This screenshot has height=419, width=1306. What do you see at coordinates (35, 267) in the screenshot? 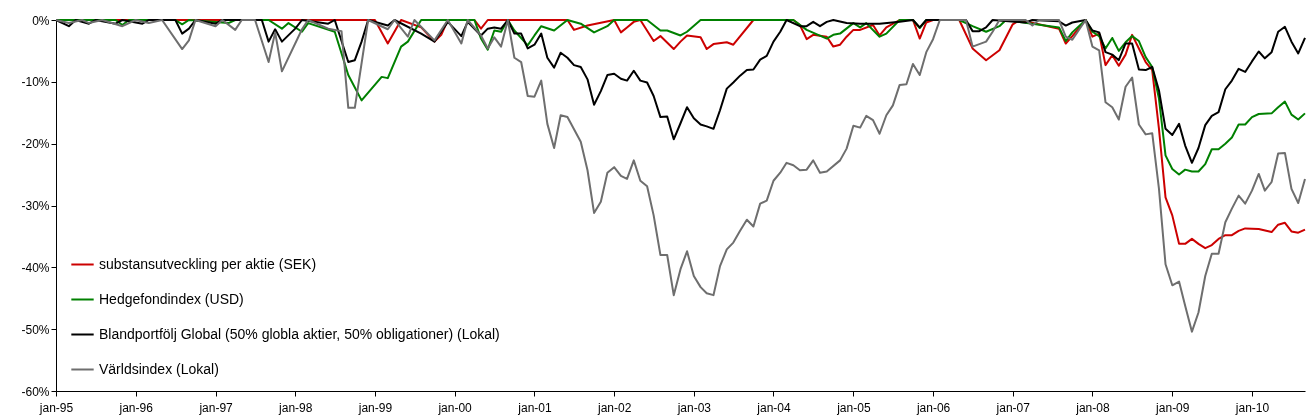
I see `y-tick-label: -40%` at bounding box center [35, 267].